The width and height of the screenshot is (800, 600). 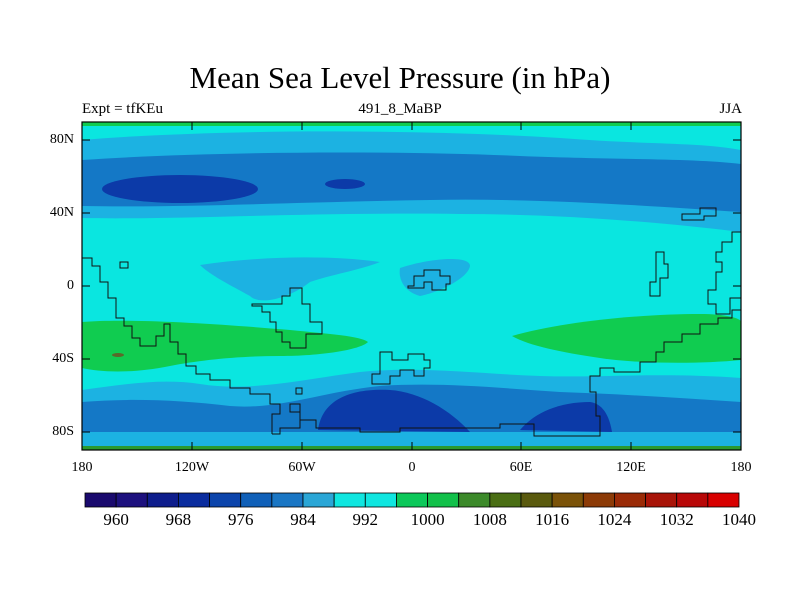 I want to click on south-low-east, so click(x=566, y=417).